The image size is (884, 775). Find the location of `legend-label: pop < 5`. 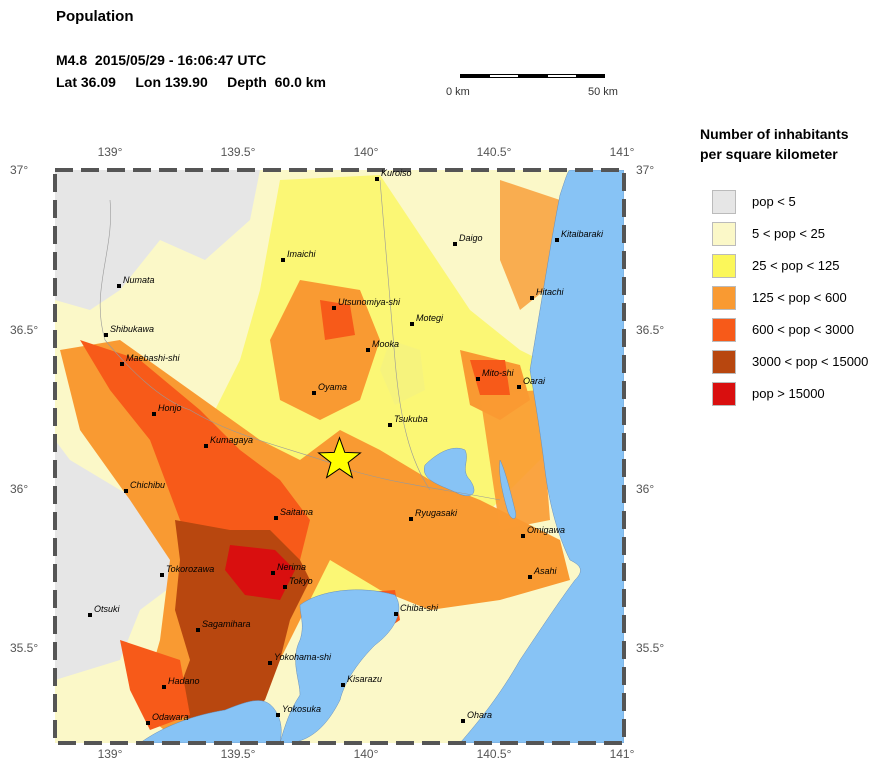

legend-label: pop < 5 is located at coordinates (774, 201).